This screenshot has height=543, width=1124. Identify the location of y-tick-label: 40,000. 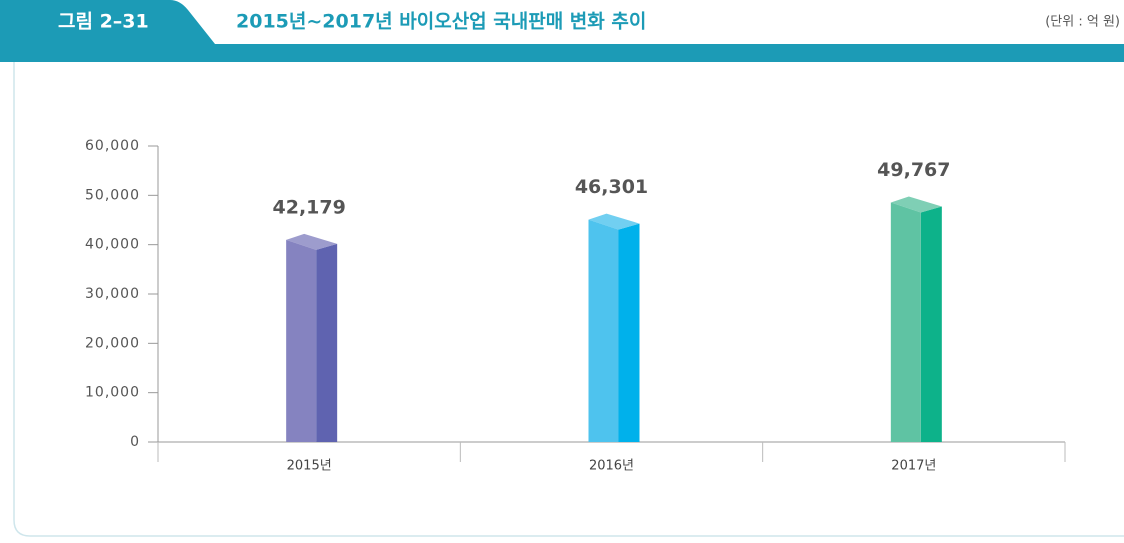
(112, 245).